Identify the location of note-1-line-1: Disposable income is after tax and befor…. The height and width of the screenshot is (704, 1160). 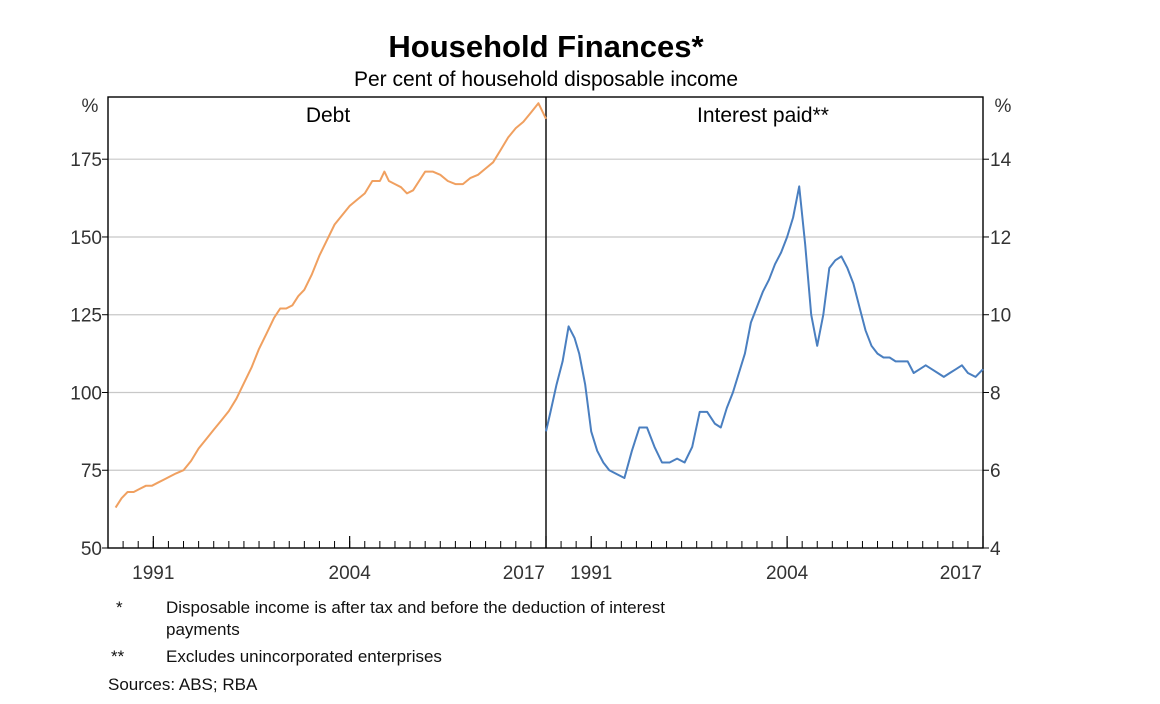
(415, 607).